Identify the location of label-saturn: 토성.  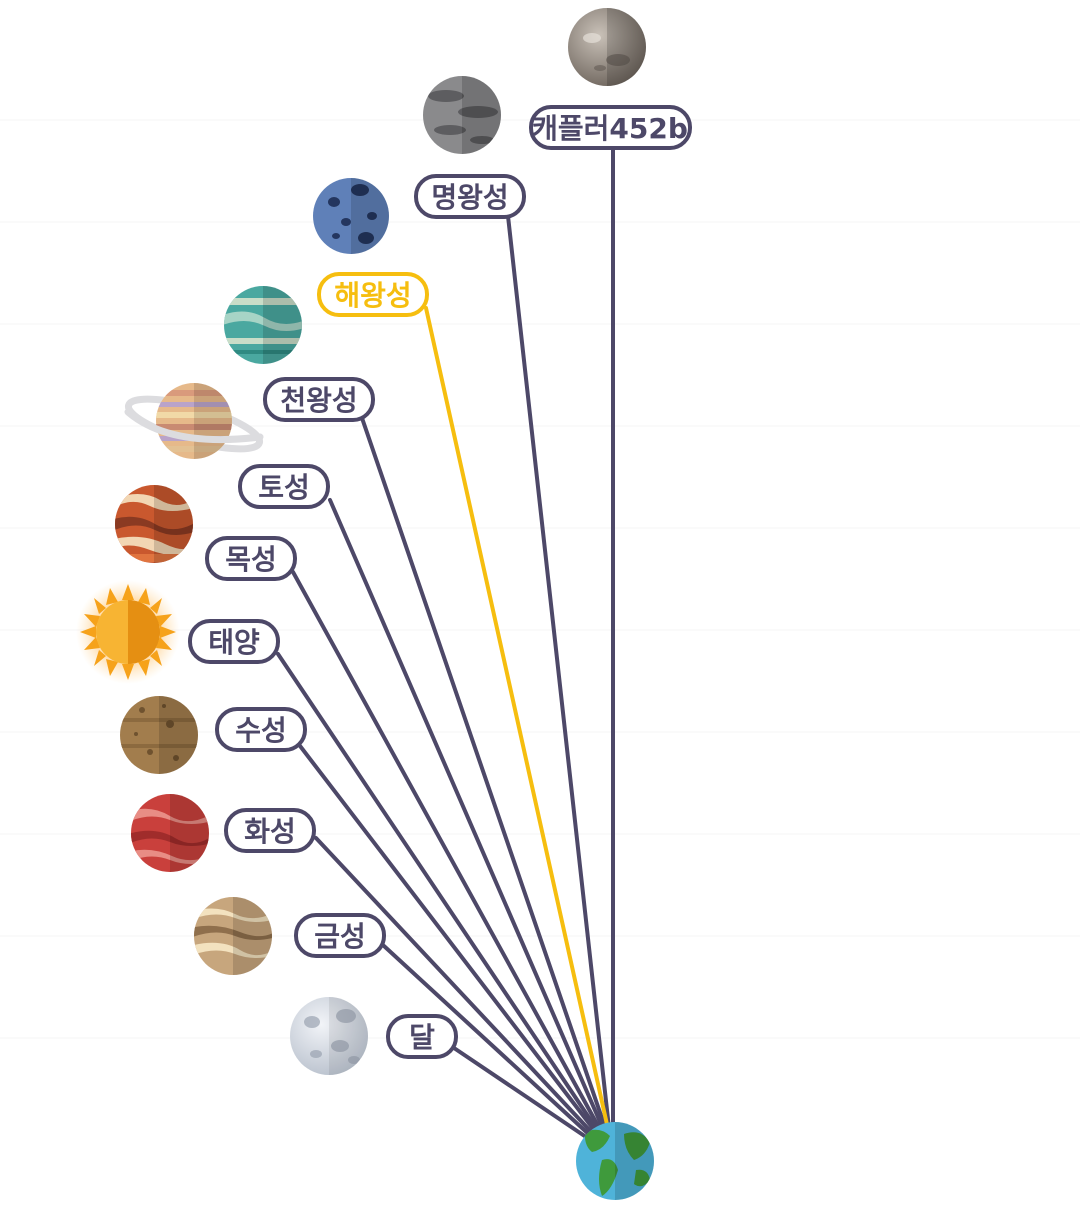
(284, 486).